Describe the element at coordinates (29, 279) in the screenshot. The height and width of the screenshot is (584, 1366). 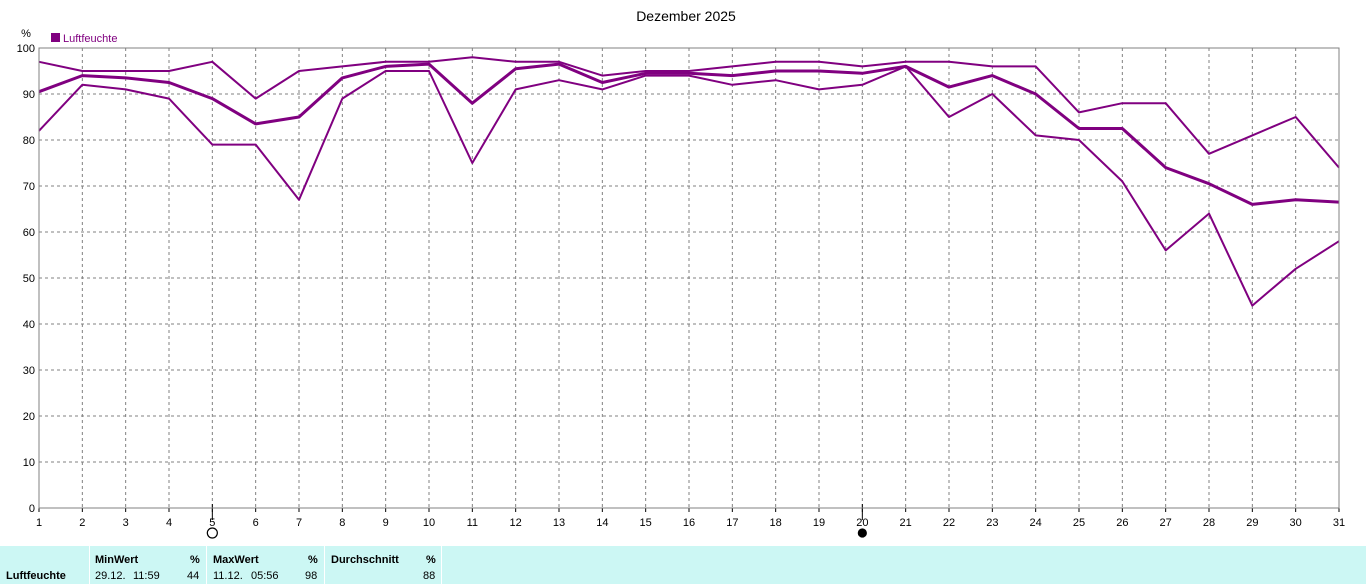
I see `y-tick-label: 50` at that location.